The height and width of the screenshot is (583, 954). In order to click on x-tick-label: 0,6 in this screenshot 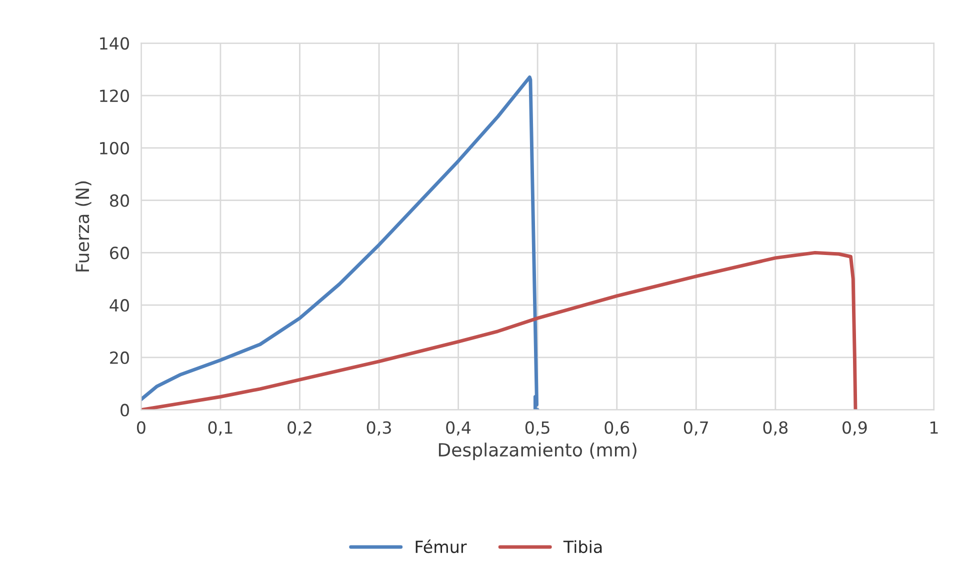, I will do `click(617, 428)`.